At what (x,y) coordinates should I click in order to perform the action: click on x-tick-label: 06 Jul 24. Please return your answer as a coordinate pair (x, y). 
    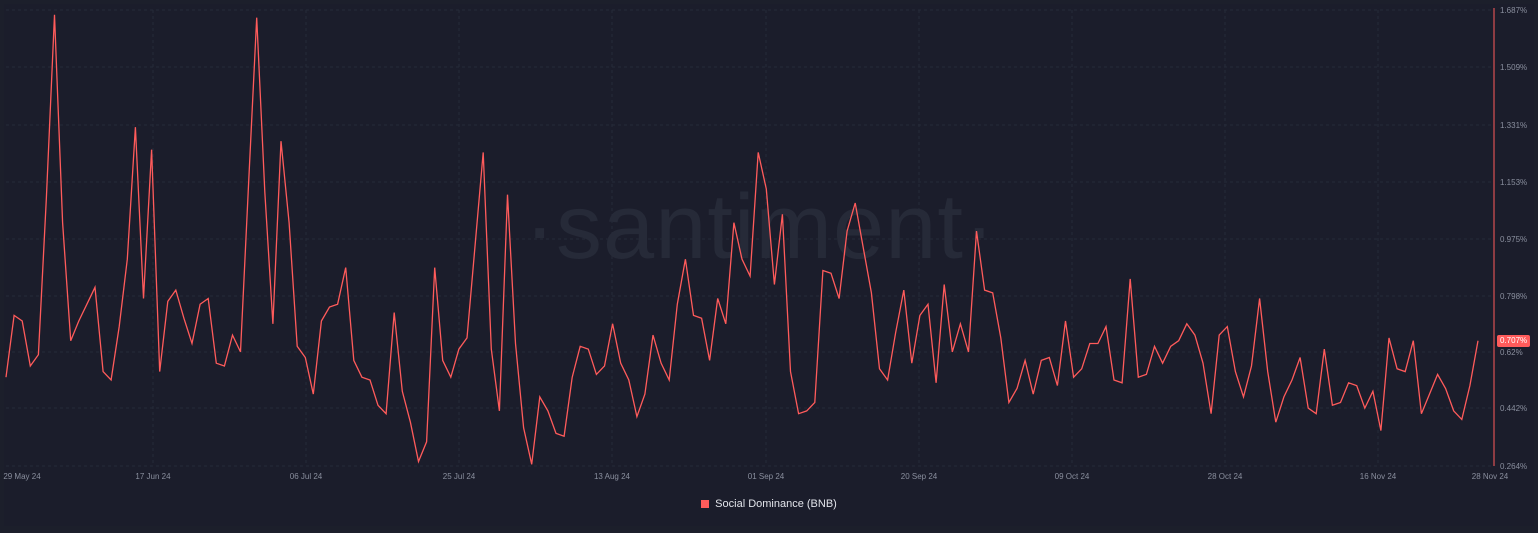
    Looking at the image, I should click on (306, 476).